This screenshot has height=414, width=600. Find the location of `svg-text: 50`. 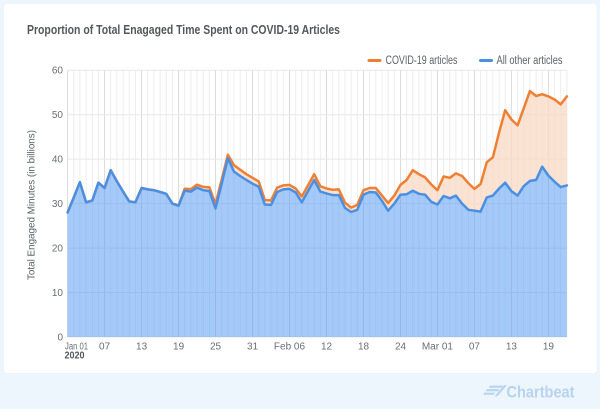

svg-text: 50 is located at coordinates (58, 115).